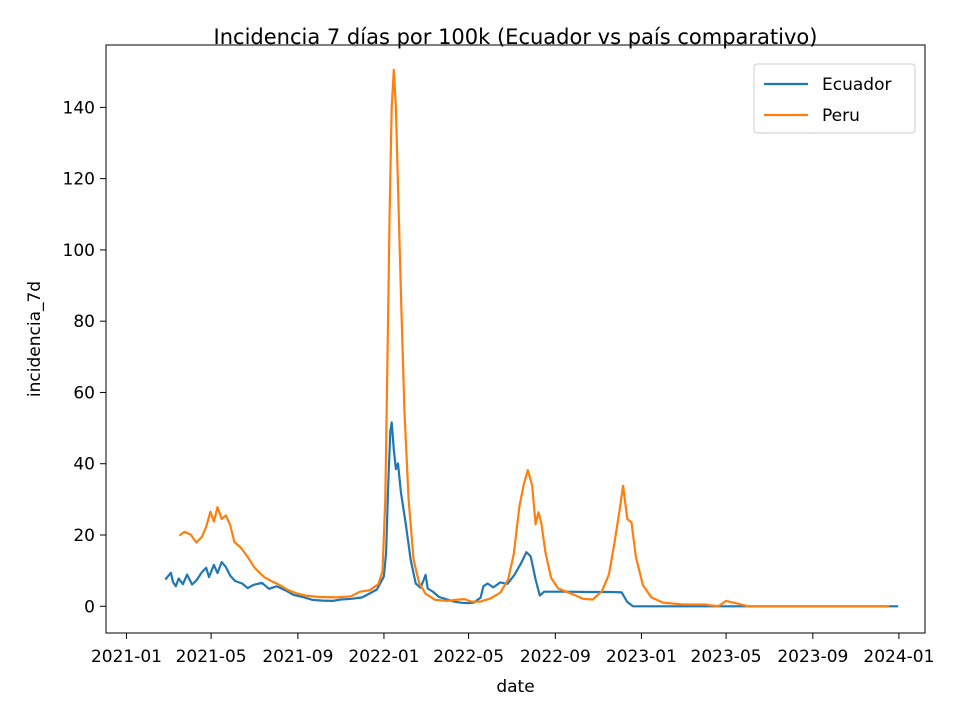  I want to click on x-tick-label: 2023-05, so click(726, 657).